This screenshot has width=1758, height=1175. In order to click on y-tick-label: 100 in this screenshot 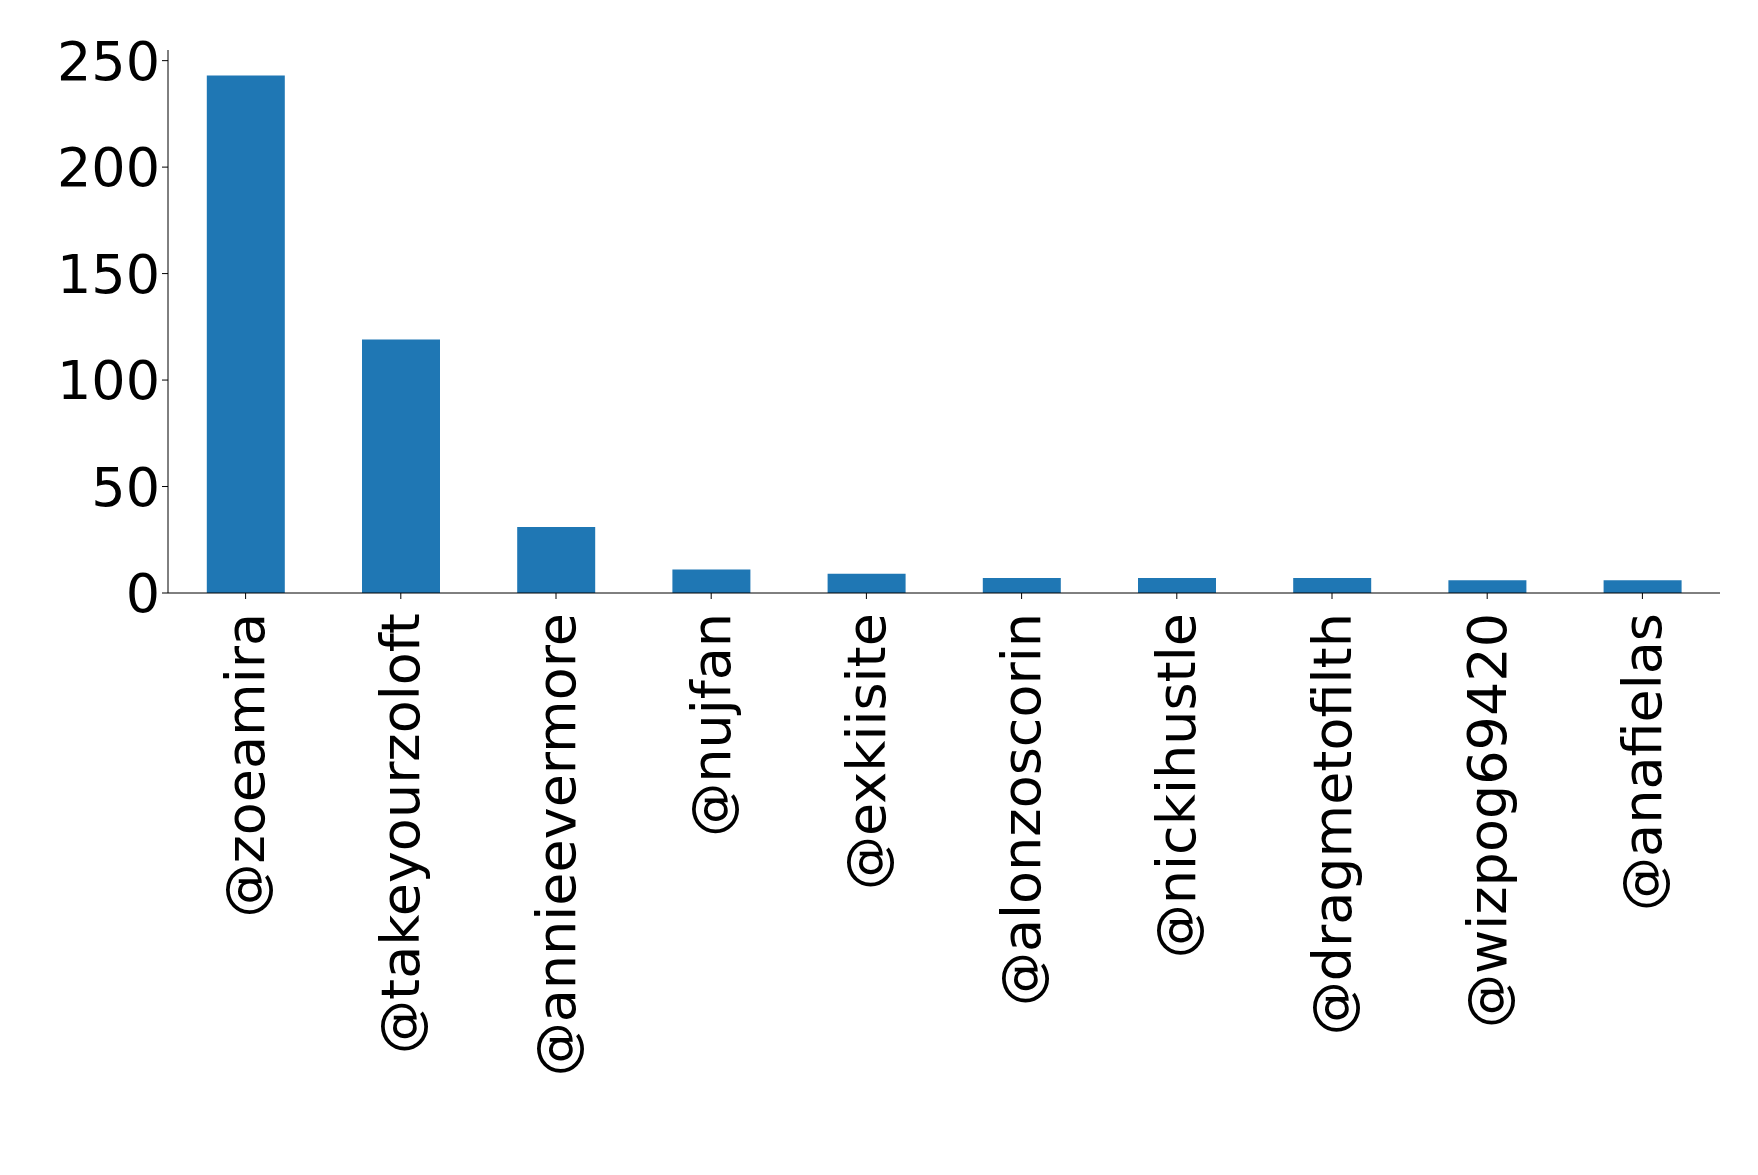, I will do `click(108, 381)`.